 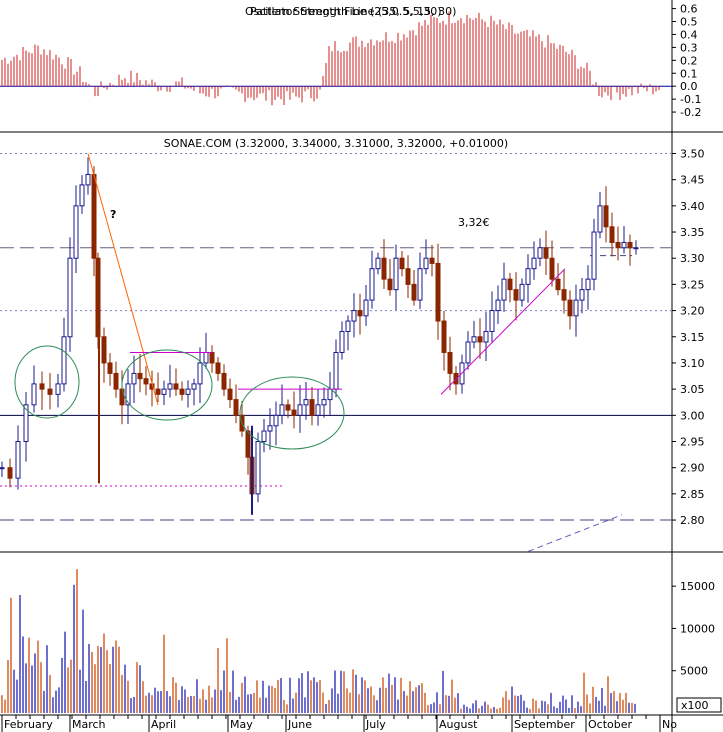 What do you see at coordinates (697, 586) in the screenshot?
I see `volume-tick-label: 15000` at bounding box center [697, 586].